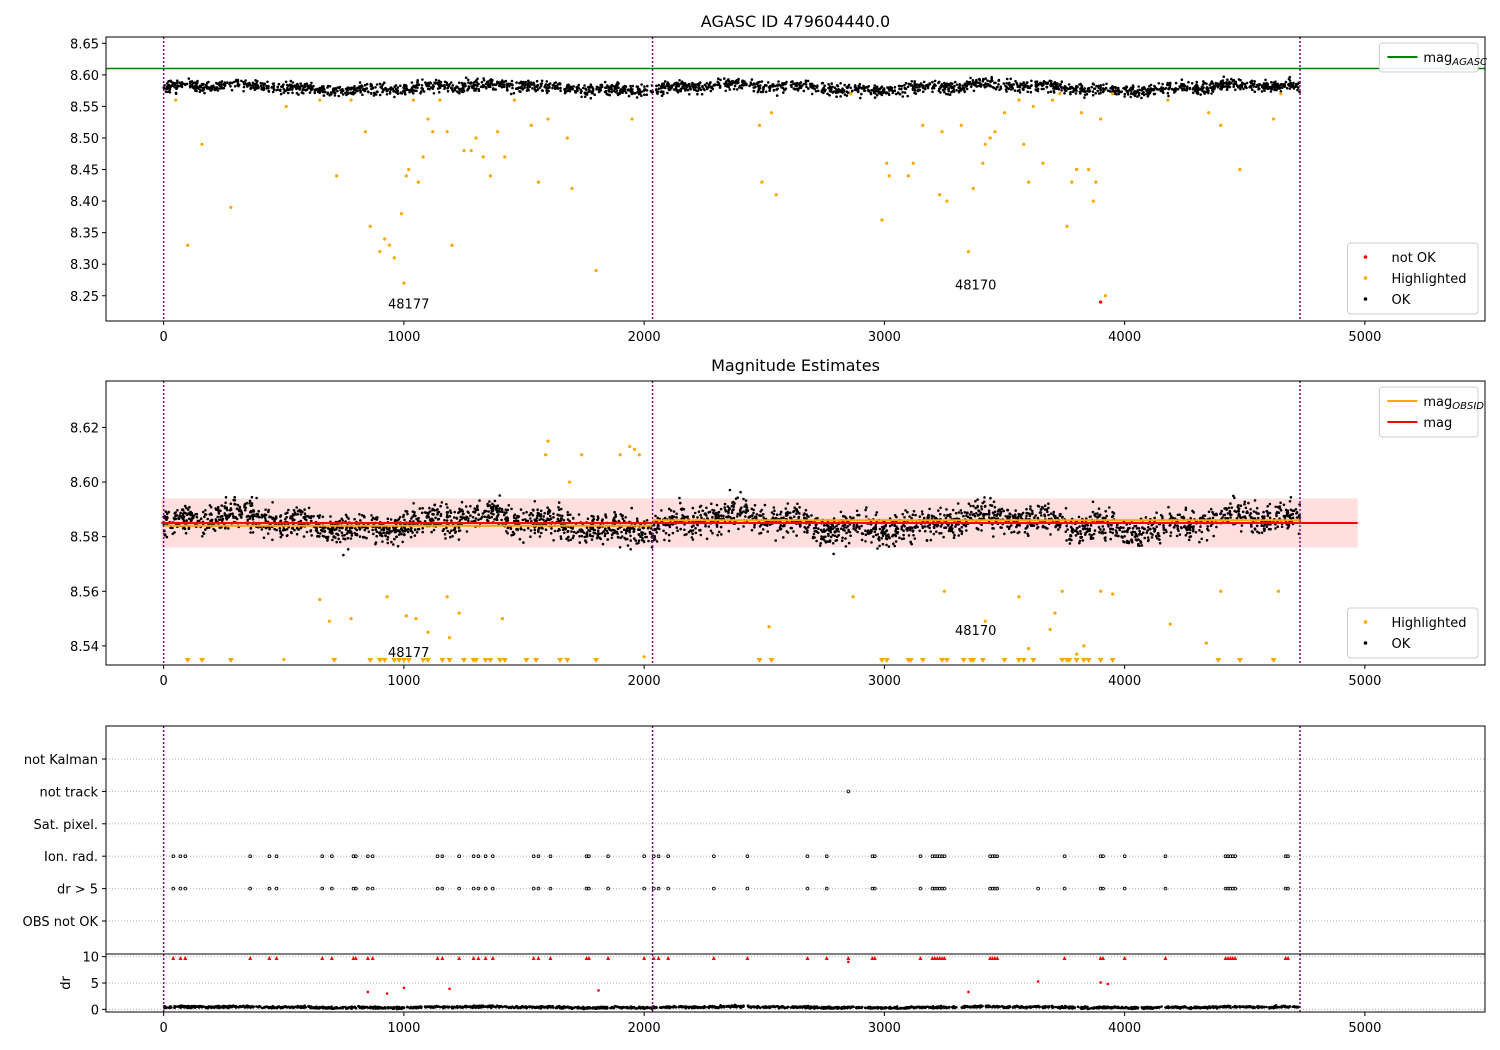  Describe the element at coordinates (1413, 278) in the screenshot. I see `legend-box` at that location.